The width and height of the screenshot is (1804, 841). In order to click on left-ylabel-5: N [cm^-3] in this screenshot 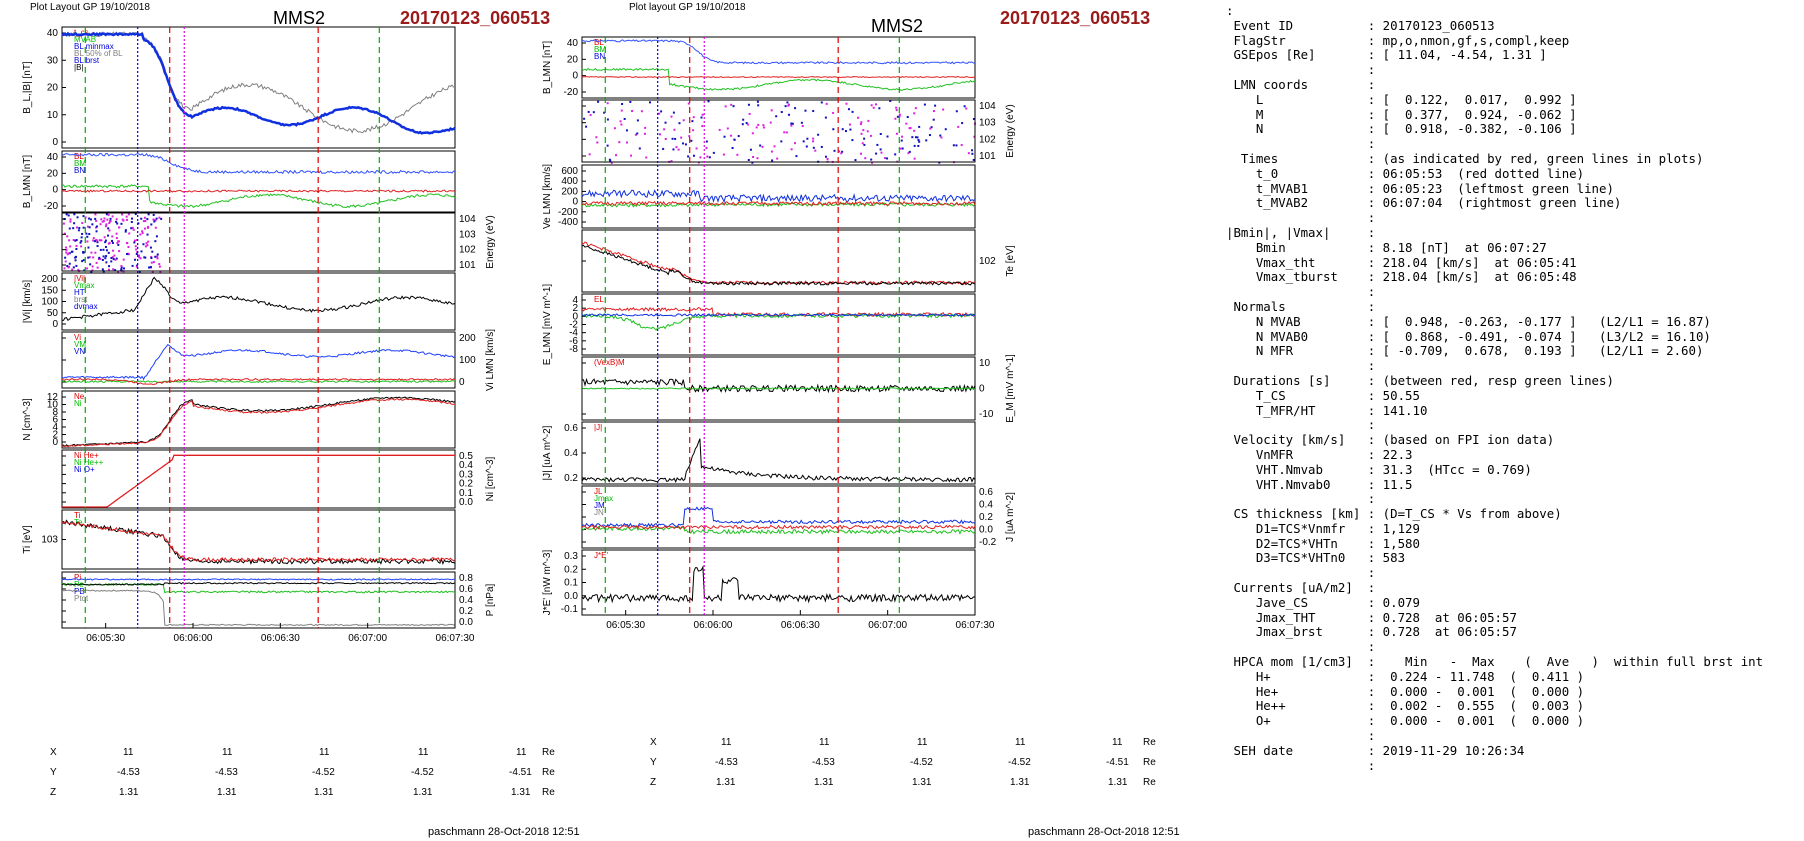, I will do `click(27, 419)`.